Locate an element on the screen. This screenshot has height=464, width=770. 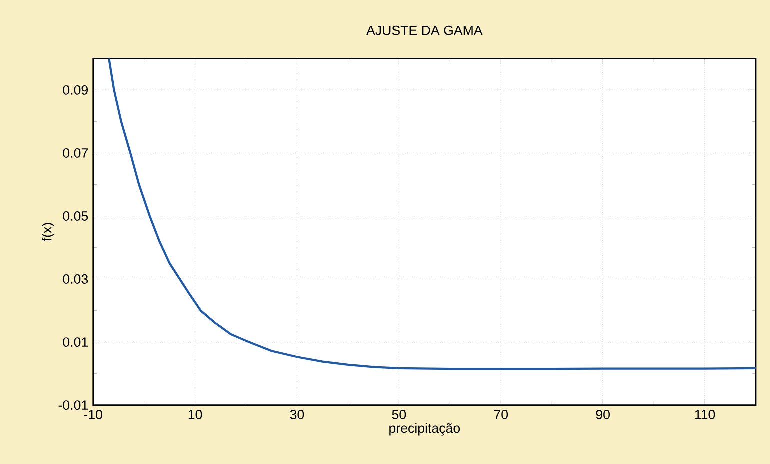
y-tick-label: 0.09 is located at coordinates (75, 90).